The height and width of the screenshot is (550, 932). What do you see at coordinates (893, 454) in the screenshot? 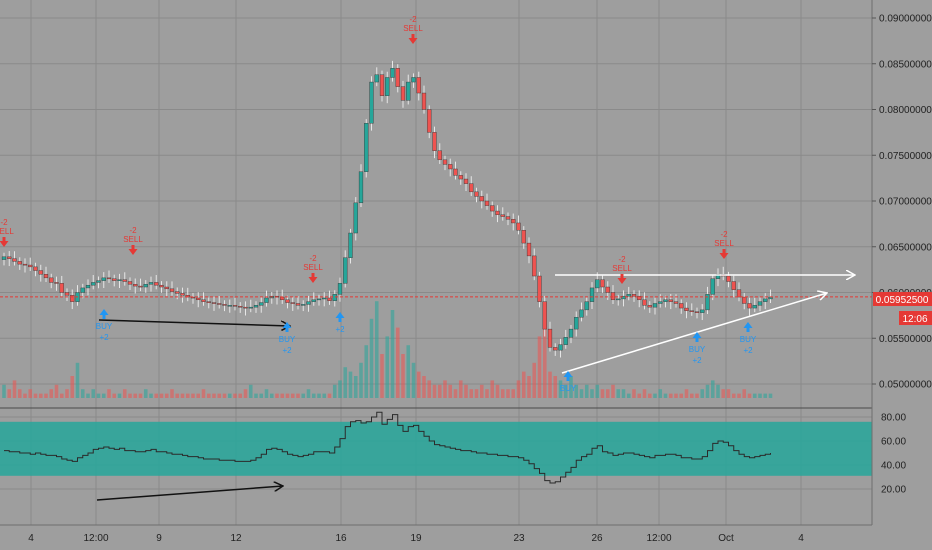
I see `indicator-axis: 80.00 60.00 40.00 20.00` at bounding box center [893, 454].